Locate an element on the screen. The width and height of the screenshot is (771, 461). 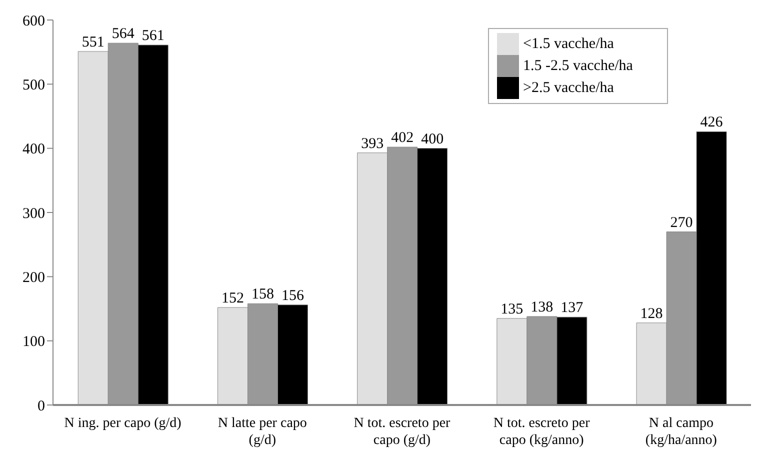
y-tick-label: 200 is located at coordinates (33, 278).